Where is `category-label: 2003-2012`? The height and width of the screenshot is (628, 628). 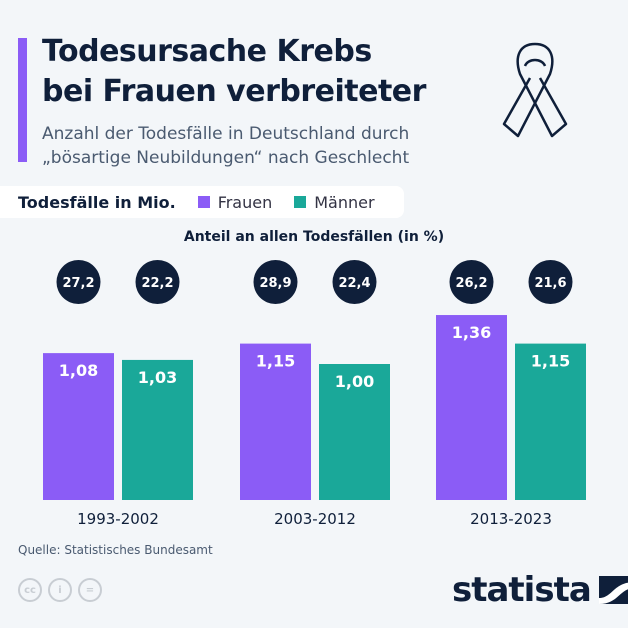 category-label: 2003-2012 is located at coordinates (315, 519).